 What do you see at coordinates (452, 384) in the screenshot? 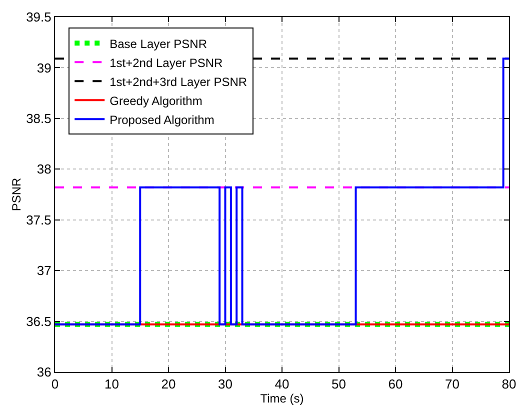
I see `x-tick-label: 70` at bounding box center [452, 384].